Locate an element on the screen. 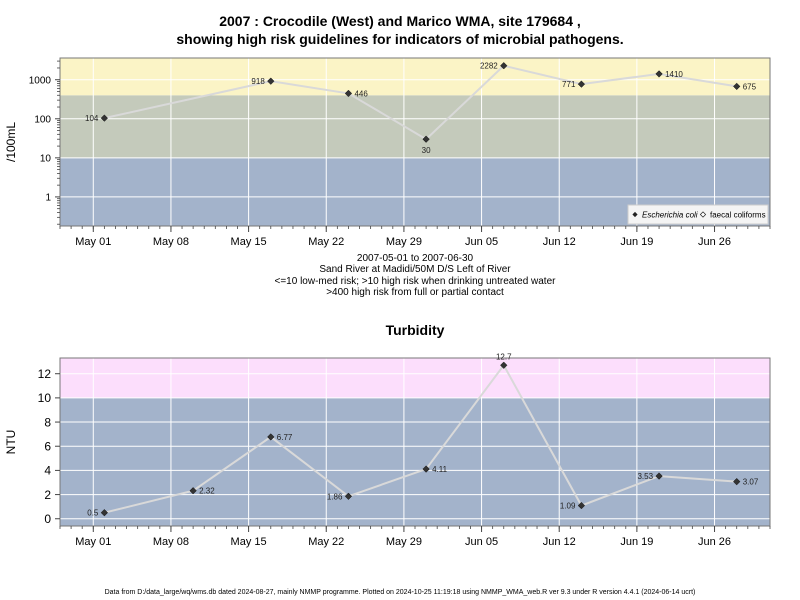 This screenshot has height=600, width=800. turbidity-data-label: 1.86 is located at coordinates (335, 496).